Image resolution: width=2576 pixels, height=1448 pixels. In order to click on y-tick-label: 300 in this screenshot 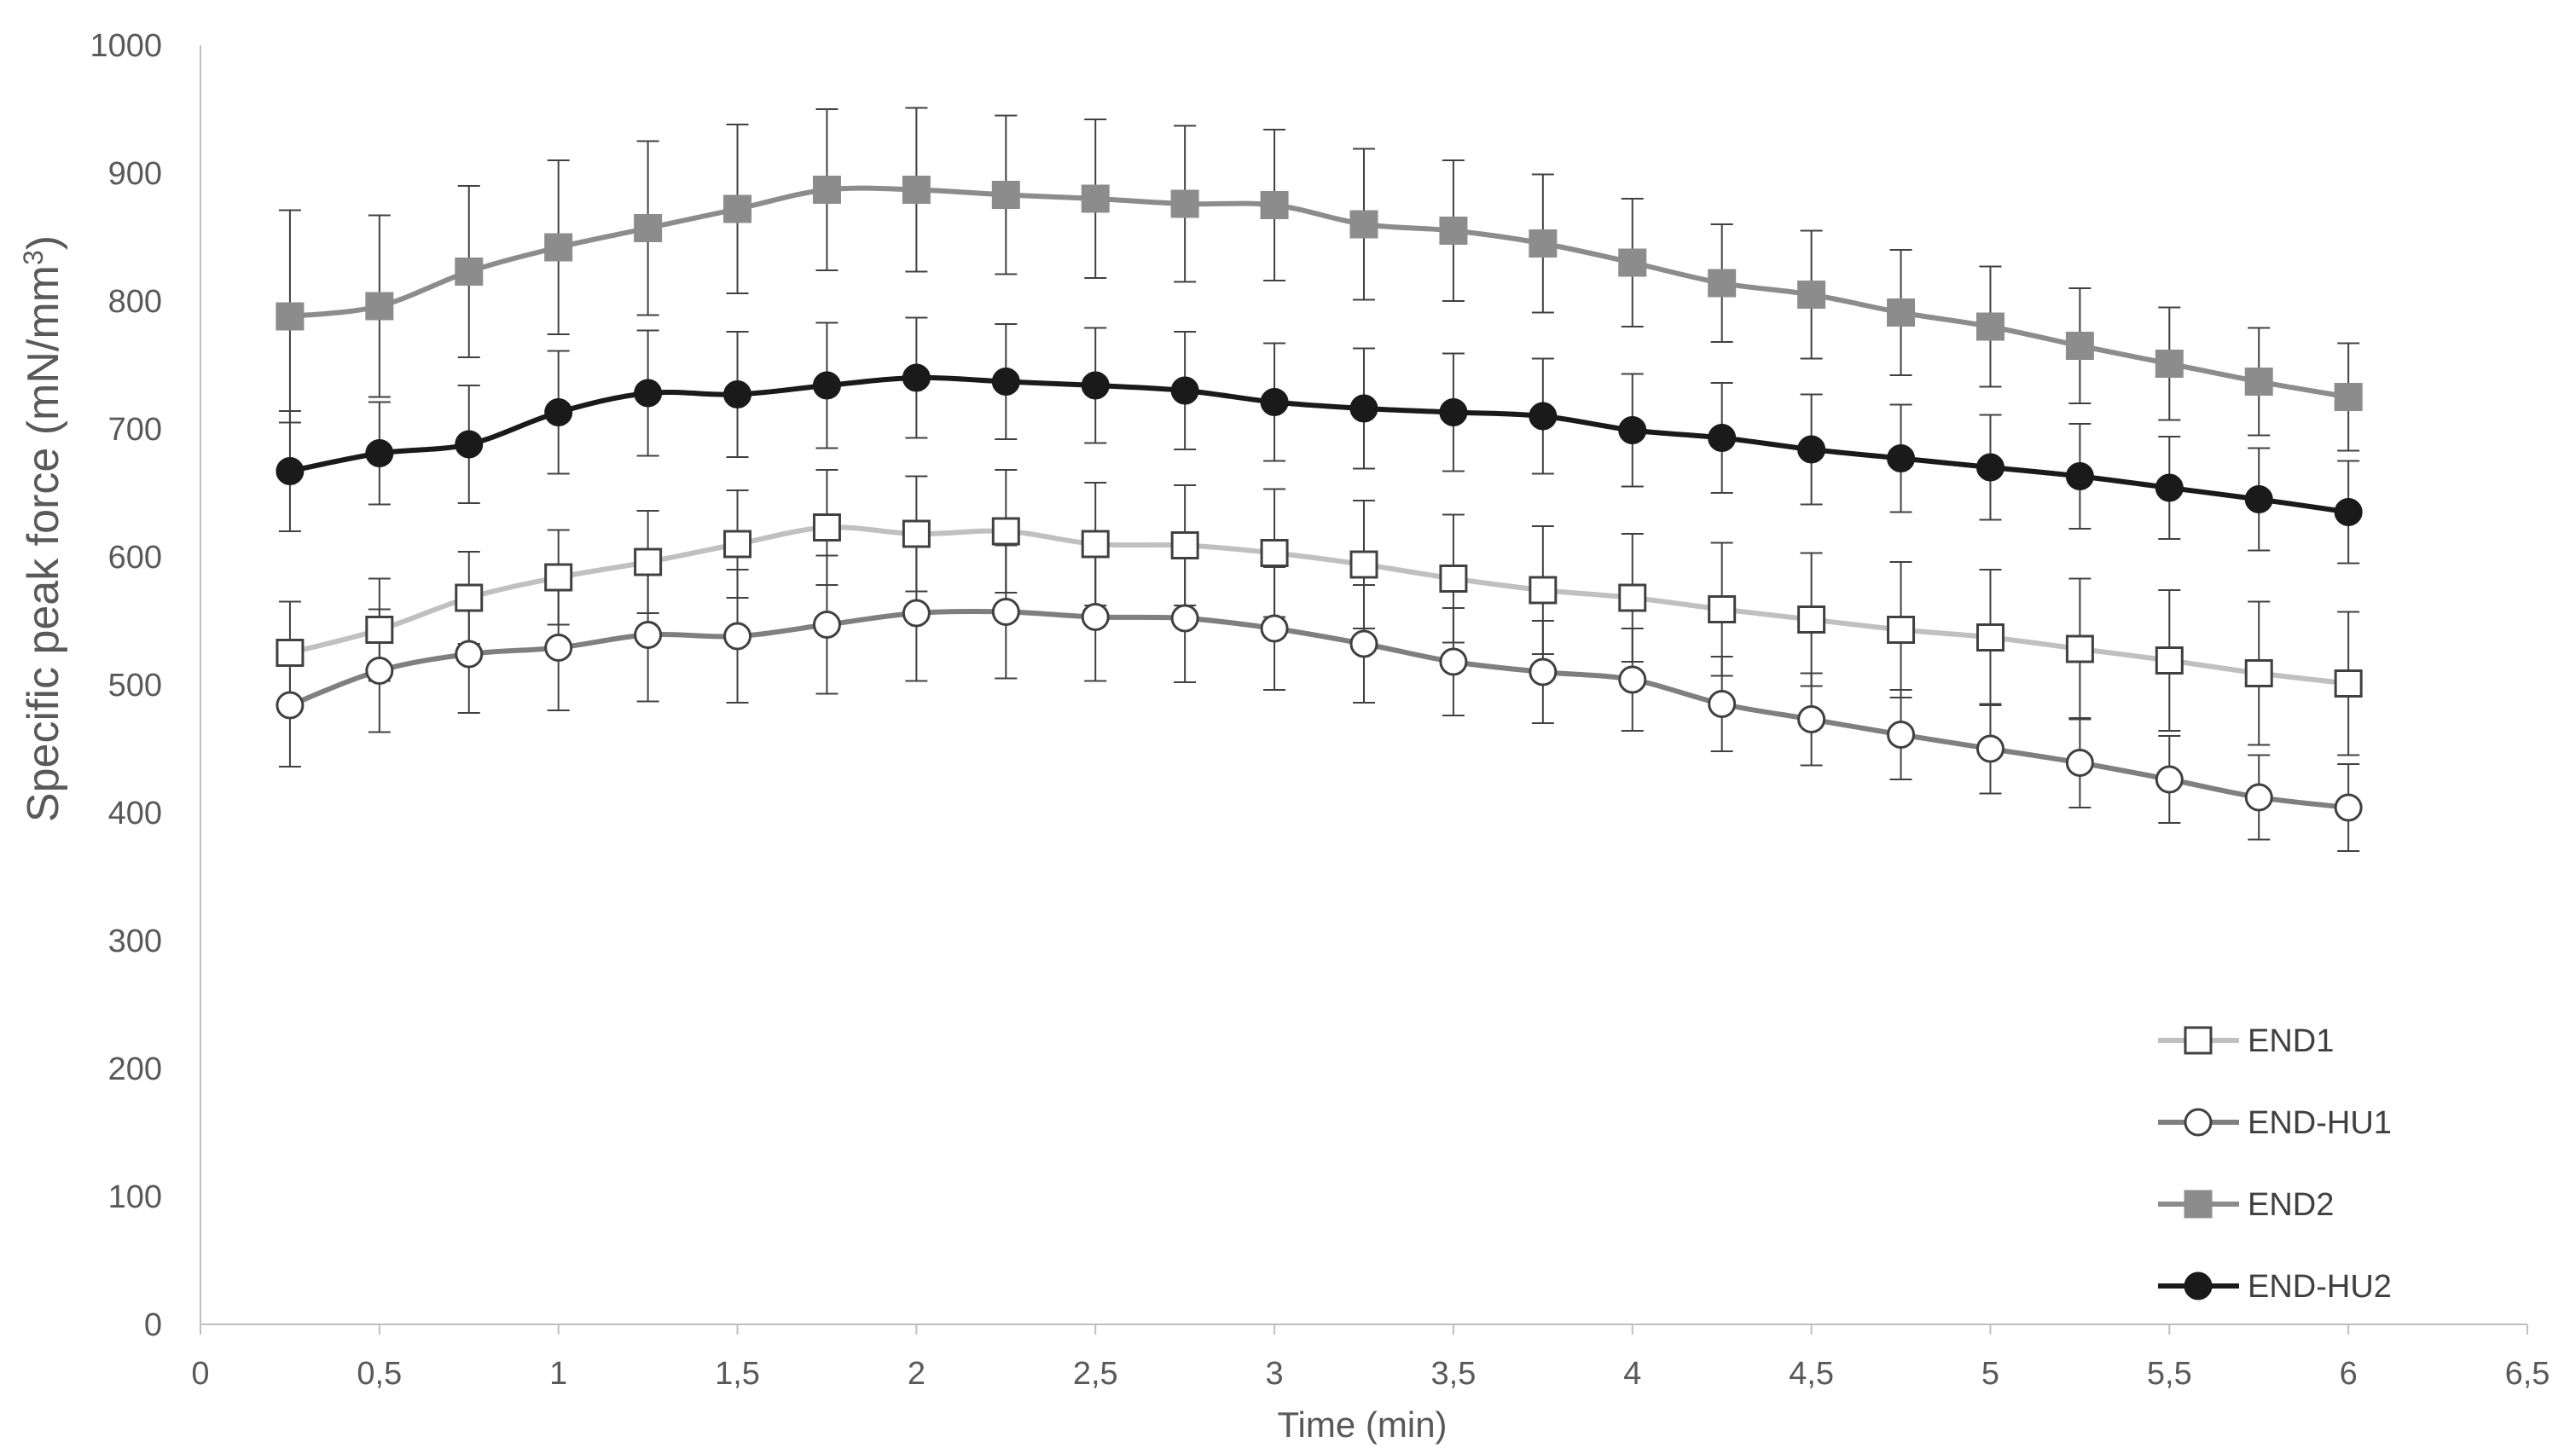, I will do `click(135, 941)`.